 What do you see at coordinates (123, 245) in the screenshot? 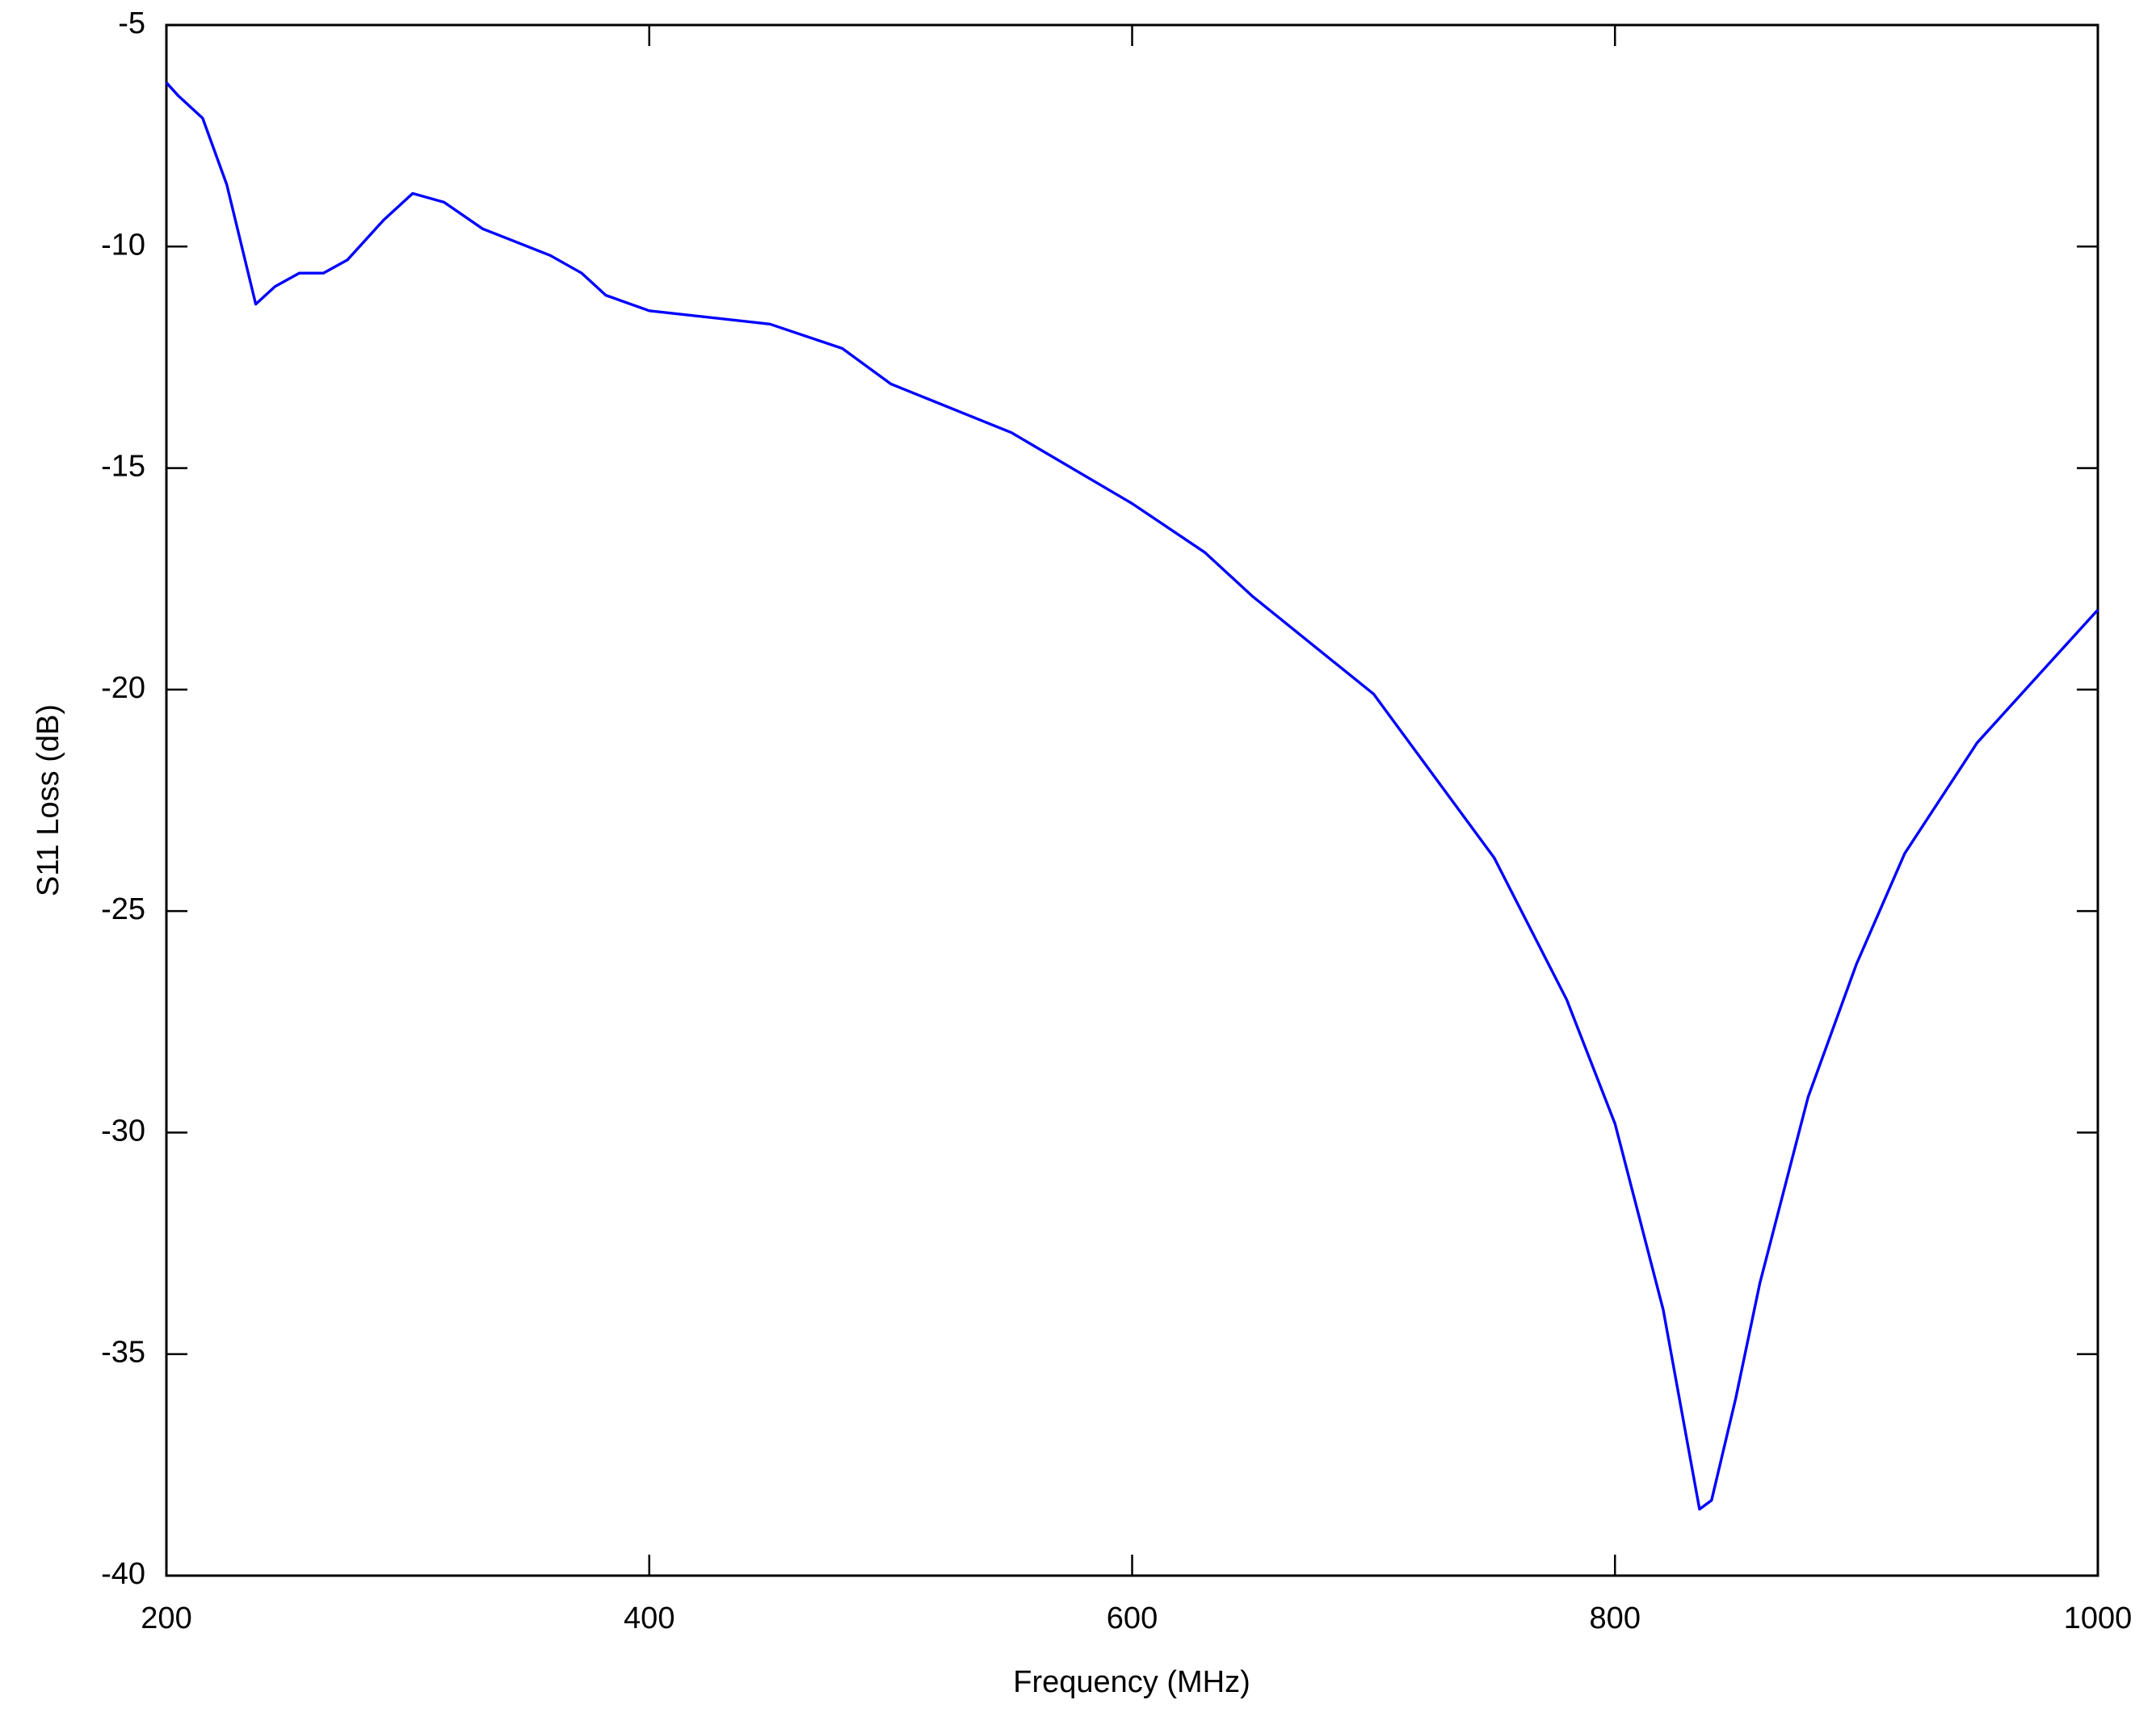
I see `y-tick-label: -10` at bounding box center [123, 245].